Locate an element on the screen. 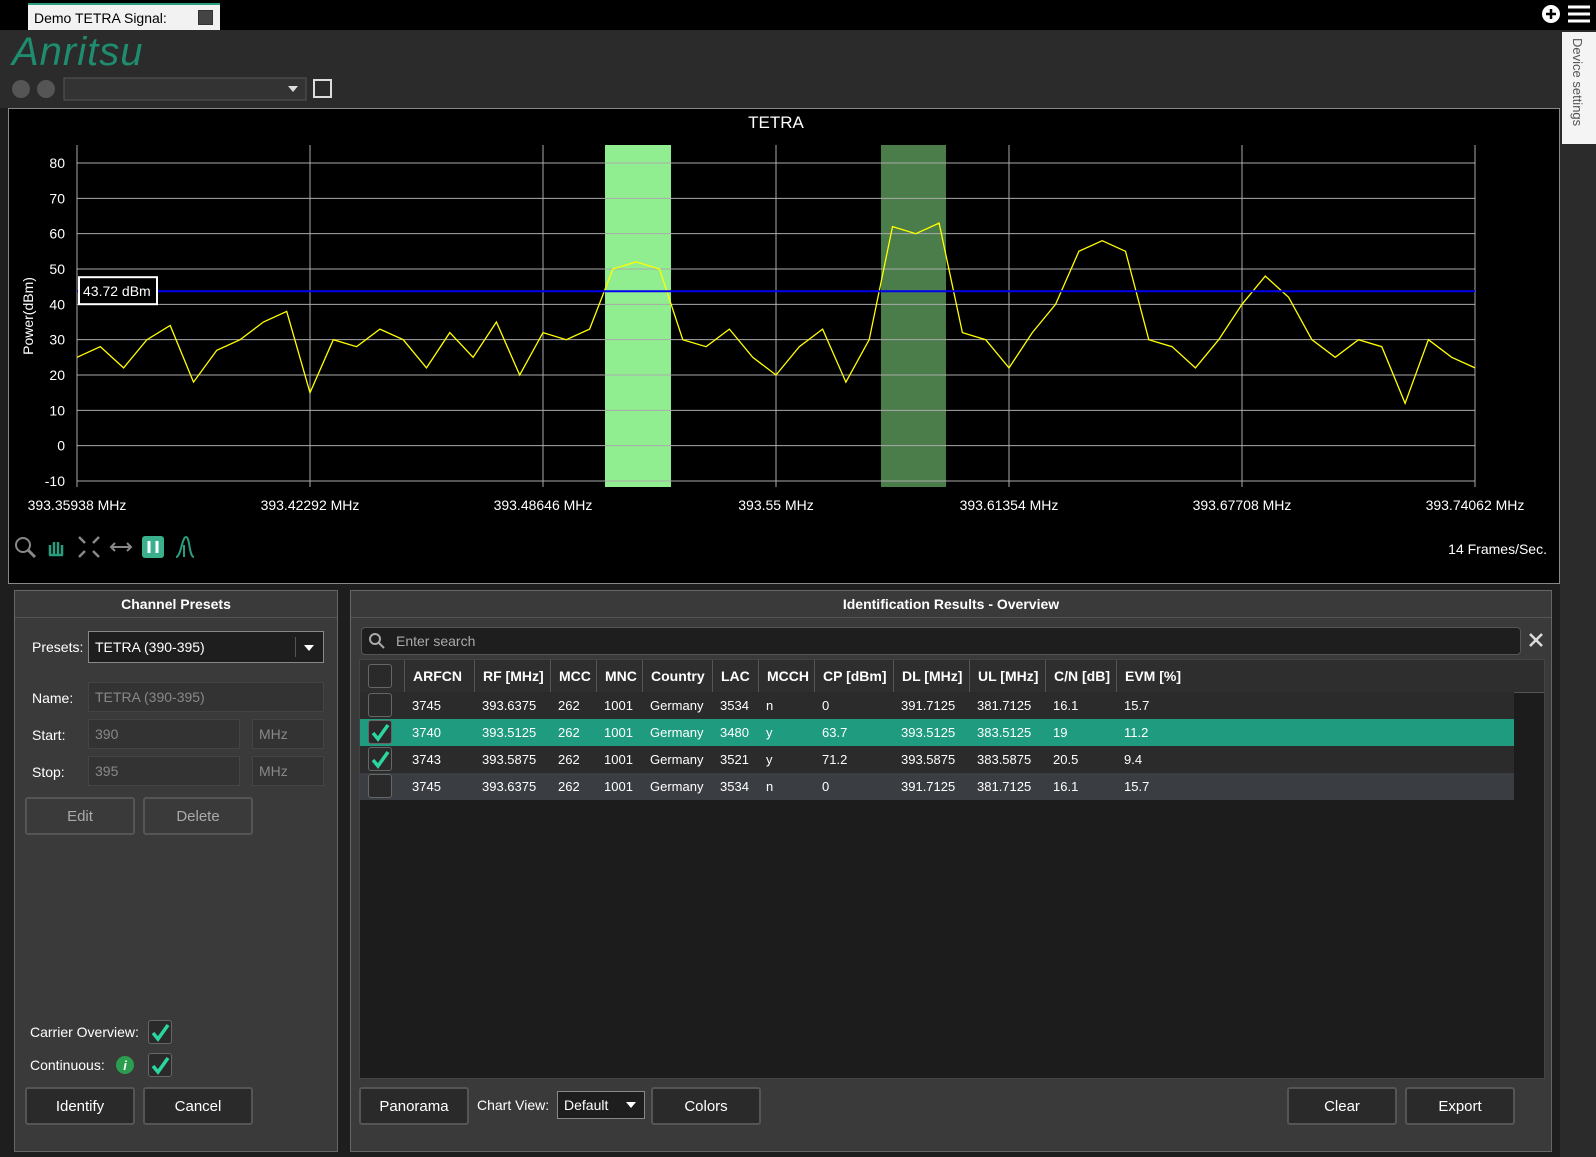 Image resolution: width=1596 pixels, height=1157 pixels. column-header: LAC is located at coordinates (735, 676).